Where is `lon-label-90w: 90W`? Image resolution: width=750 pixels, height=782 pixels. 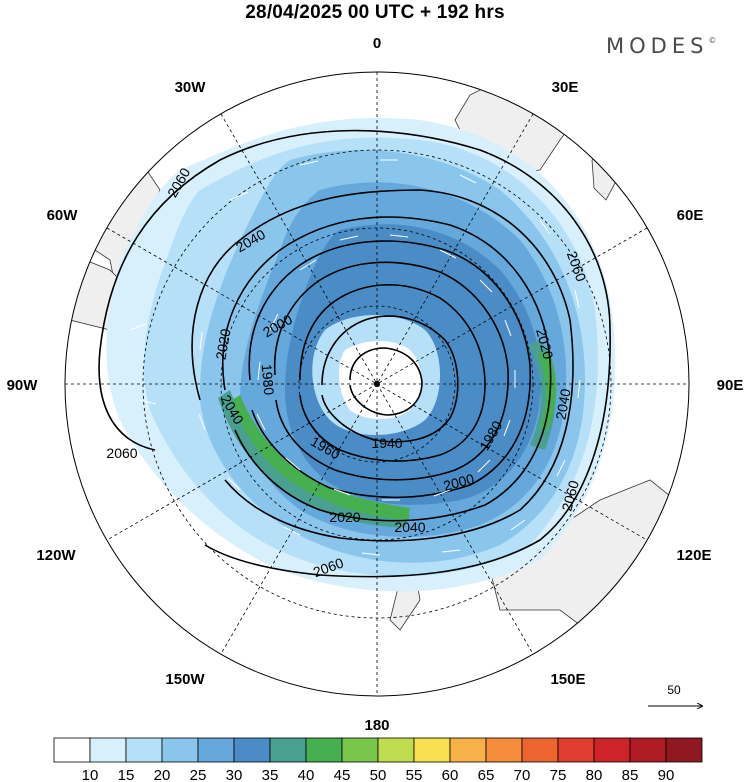
lon-label-90w: 90W is located at coordinates (23, 385).